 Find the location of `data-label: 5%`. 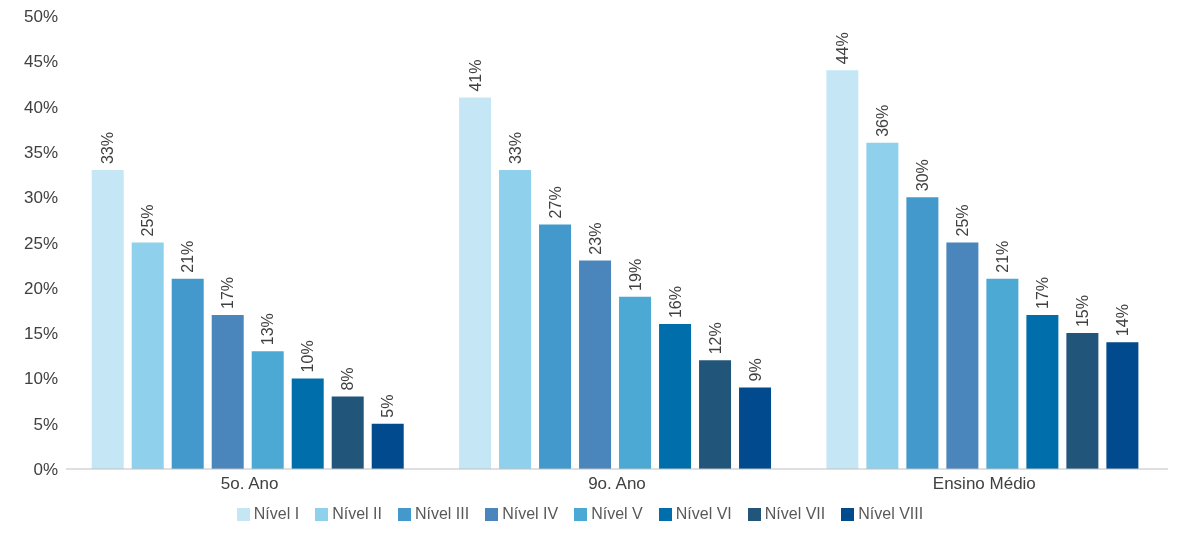

data-label: 5% is located at coordinates (388, 406).